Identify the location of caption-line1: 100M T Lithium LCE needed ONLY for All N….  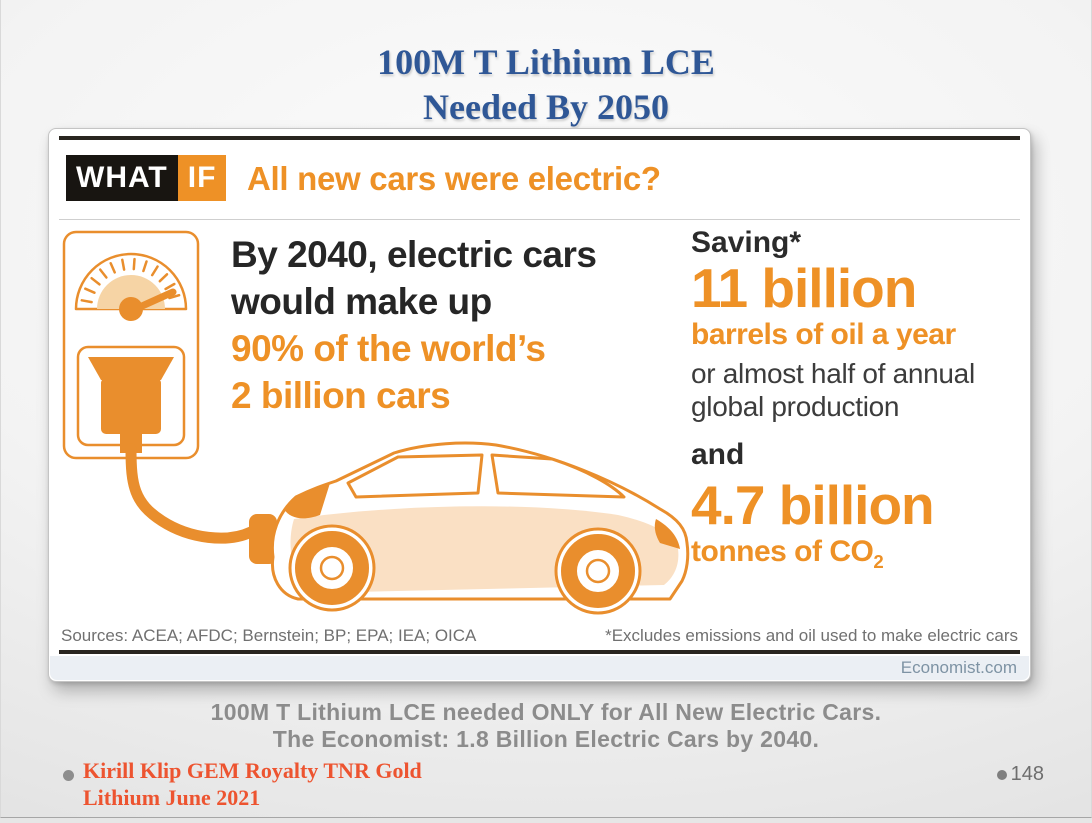
(546, 712).